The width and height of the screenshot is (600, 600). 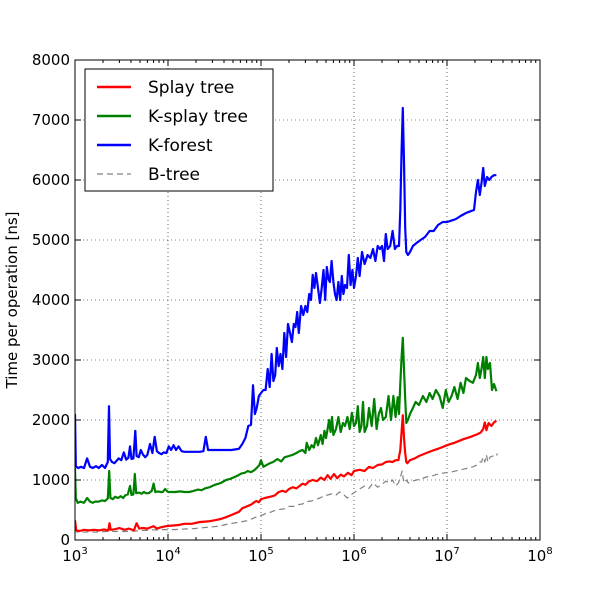 What do you see at coordinates (51, 60) in the screenshot?
I see `y-tick-label: 8000` at bounding box center [51, 60].